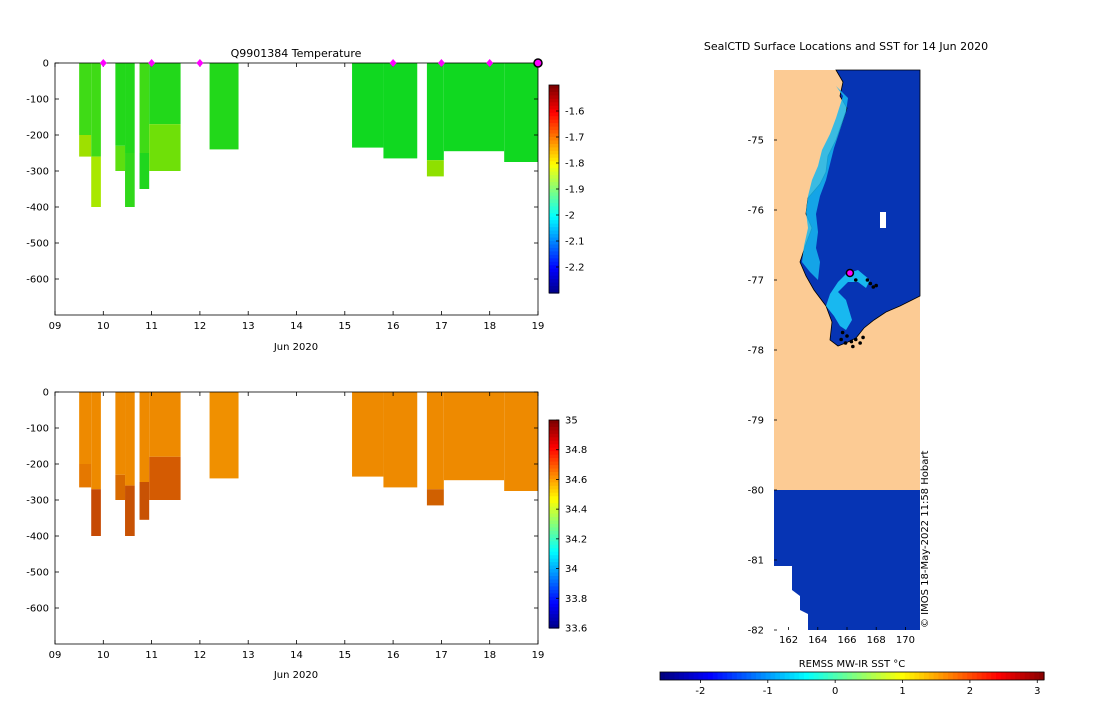 Image resolution: width=1100 pixels, height=704 pixels. Describe the element at coordinates (756, 421) in the screenshot. I see `map-y-tick-label: -79` at that location.